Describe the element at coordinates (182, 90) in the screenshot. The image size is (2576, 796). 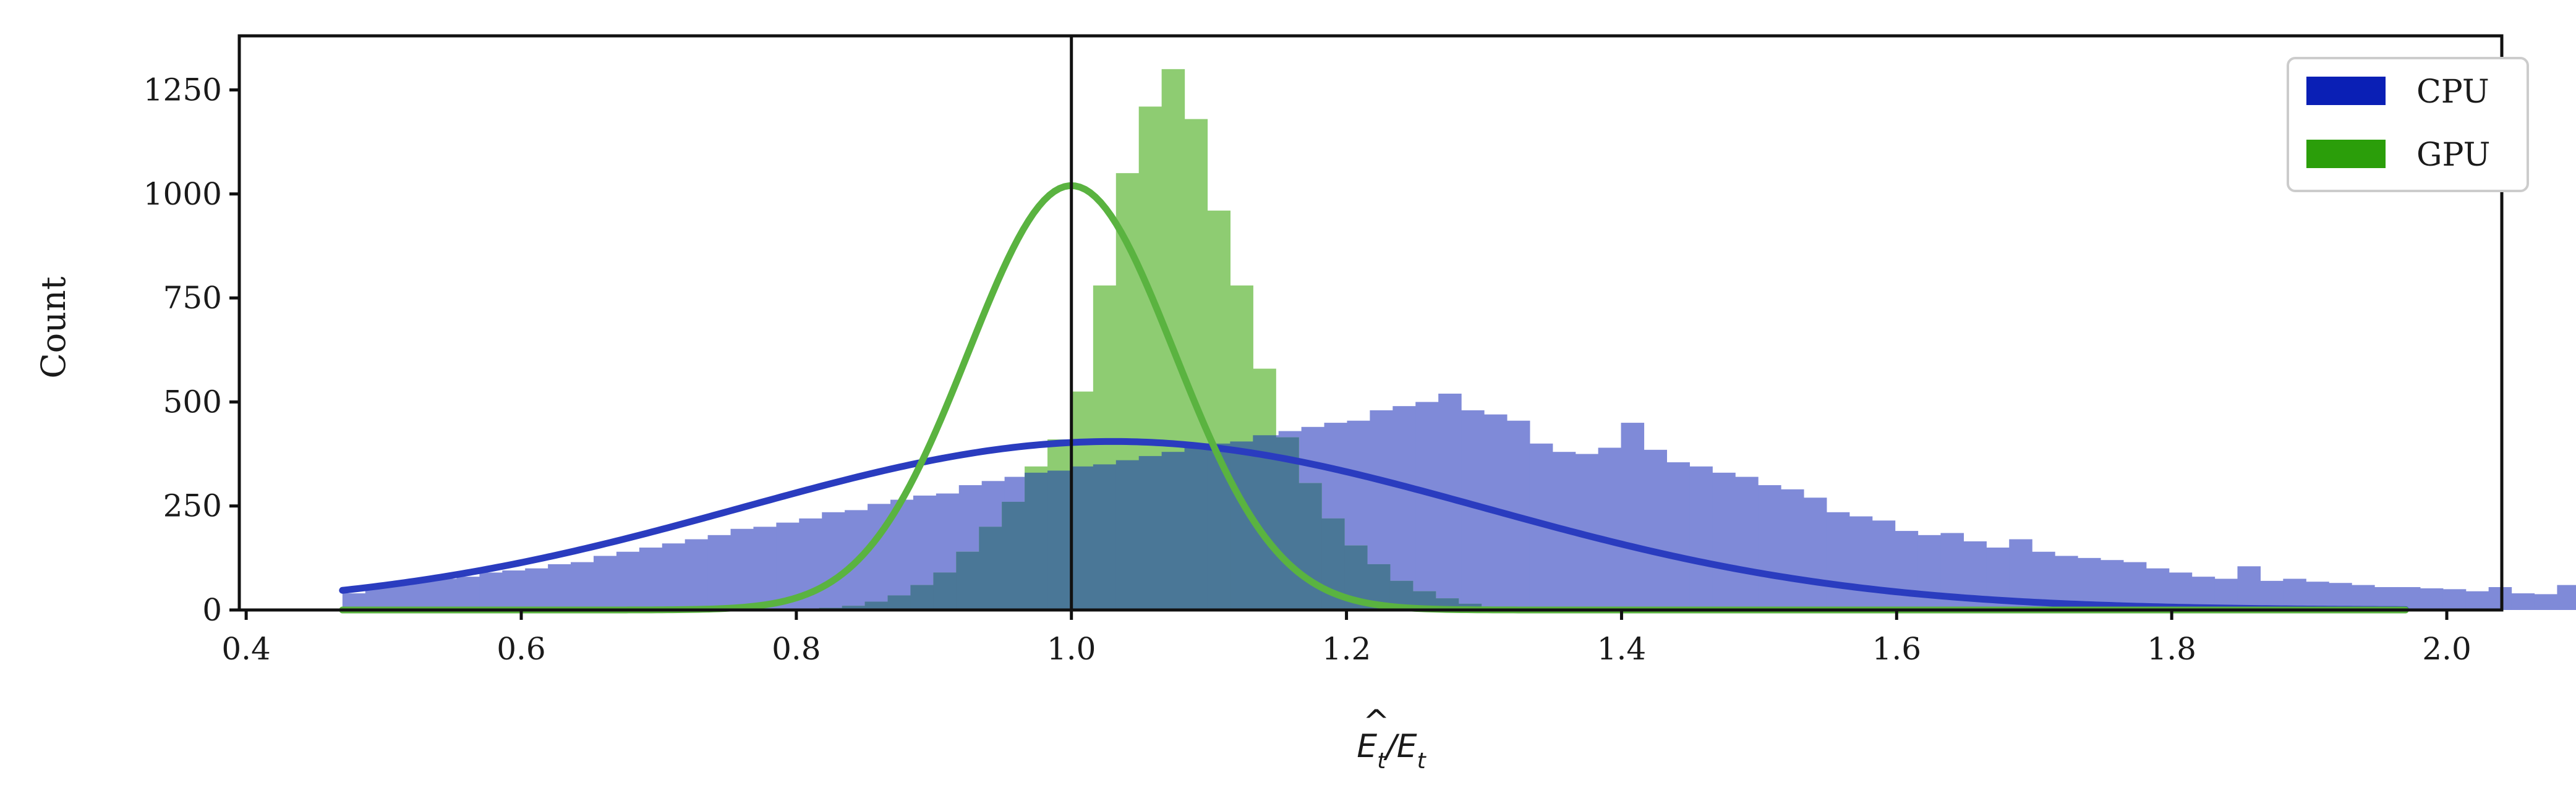
I see `y-tick-label: 1250` at that location.